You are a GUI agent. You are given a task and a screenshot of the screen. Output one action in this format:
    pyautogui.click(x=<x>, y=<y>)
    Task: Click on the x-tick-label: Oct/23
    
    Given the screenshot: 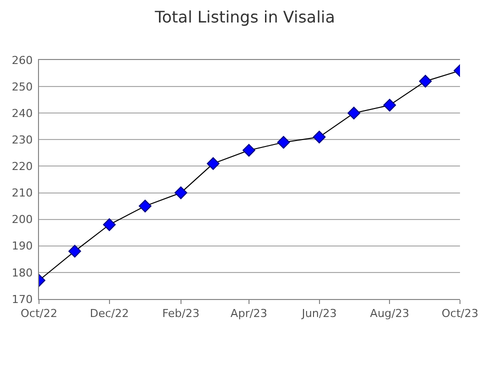 What is the action you would take?
    pyautogui.click(x=460, y=313)
    